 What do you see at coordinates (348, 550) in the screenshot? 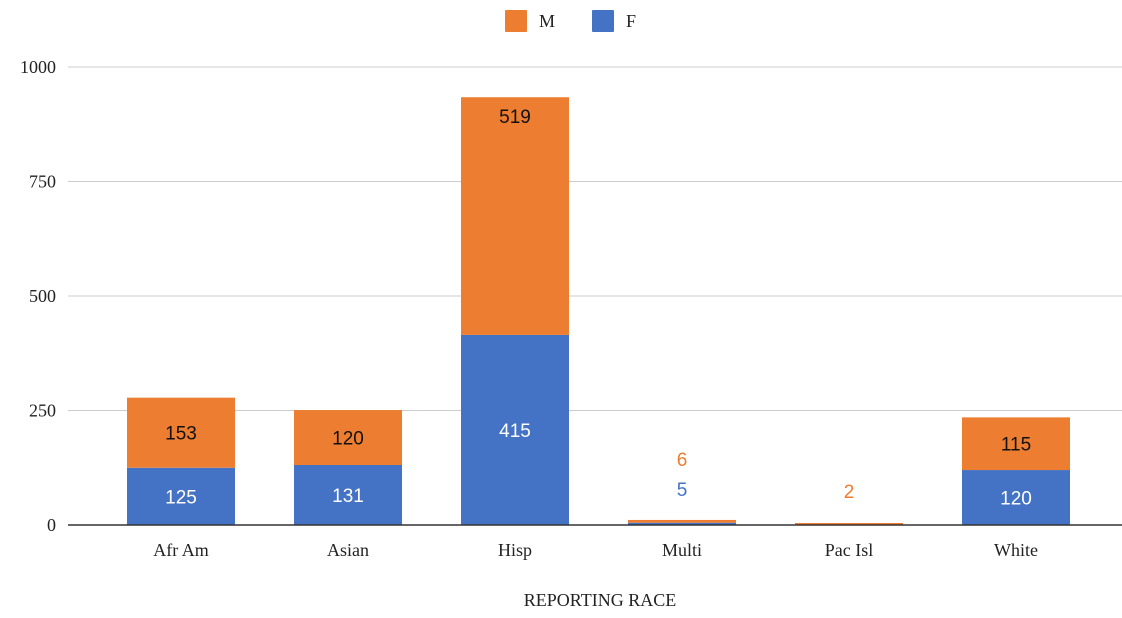
I see `x-tick-label: Asian` at bounding box center [348, 550].